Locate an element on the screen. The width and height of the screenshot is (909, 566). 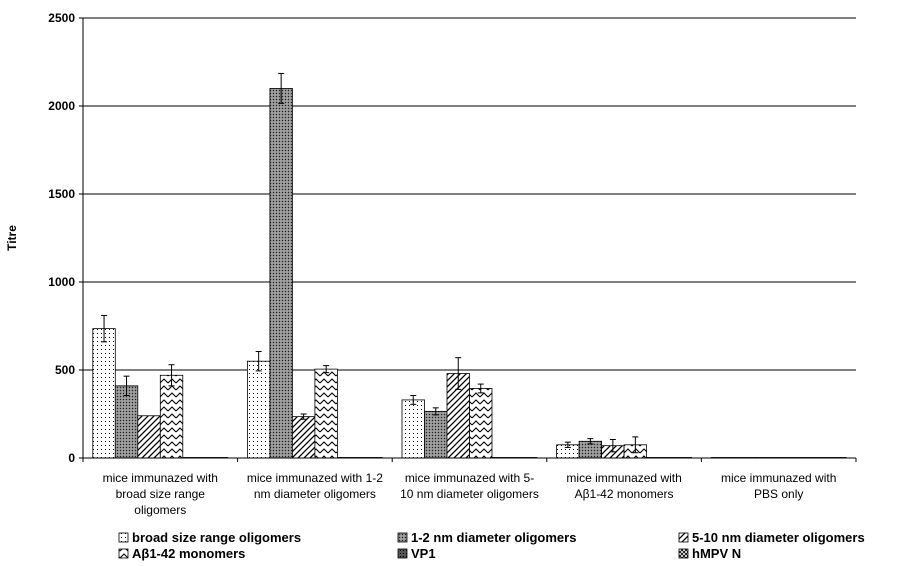
y-tick-label: 0 is located at coordinates (71, 458).